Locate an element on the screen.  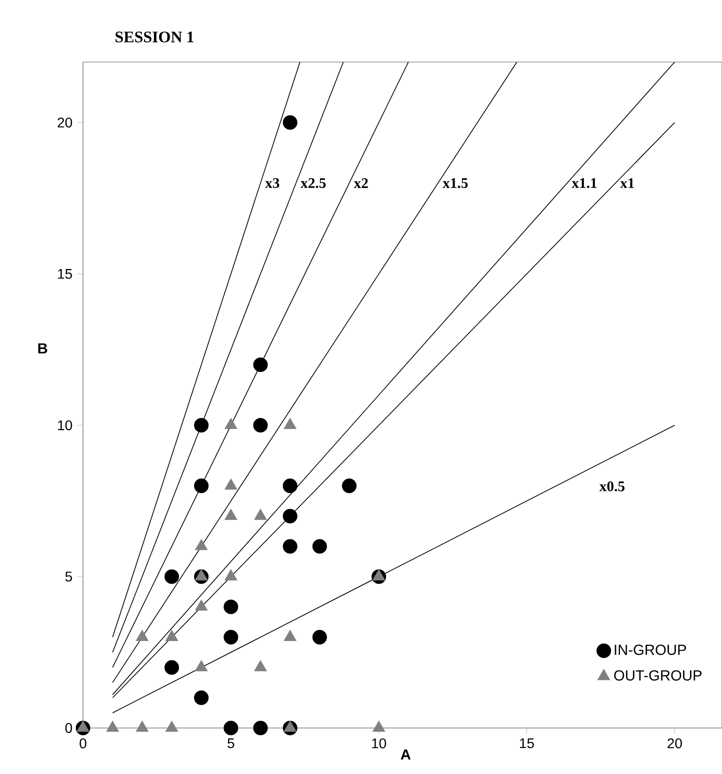
legend-label: OUT-GROUP is located at coordinates (658, 675).